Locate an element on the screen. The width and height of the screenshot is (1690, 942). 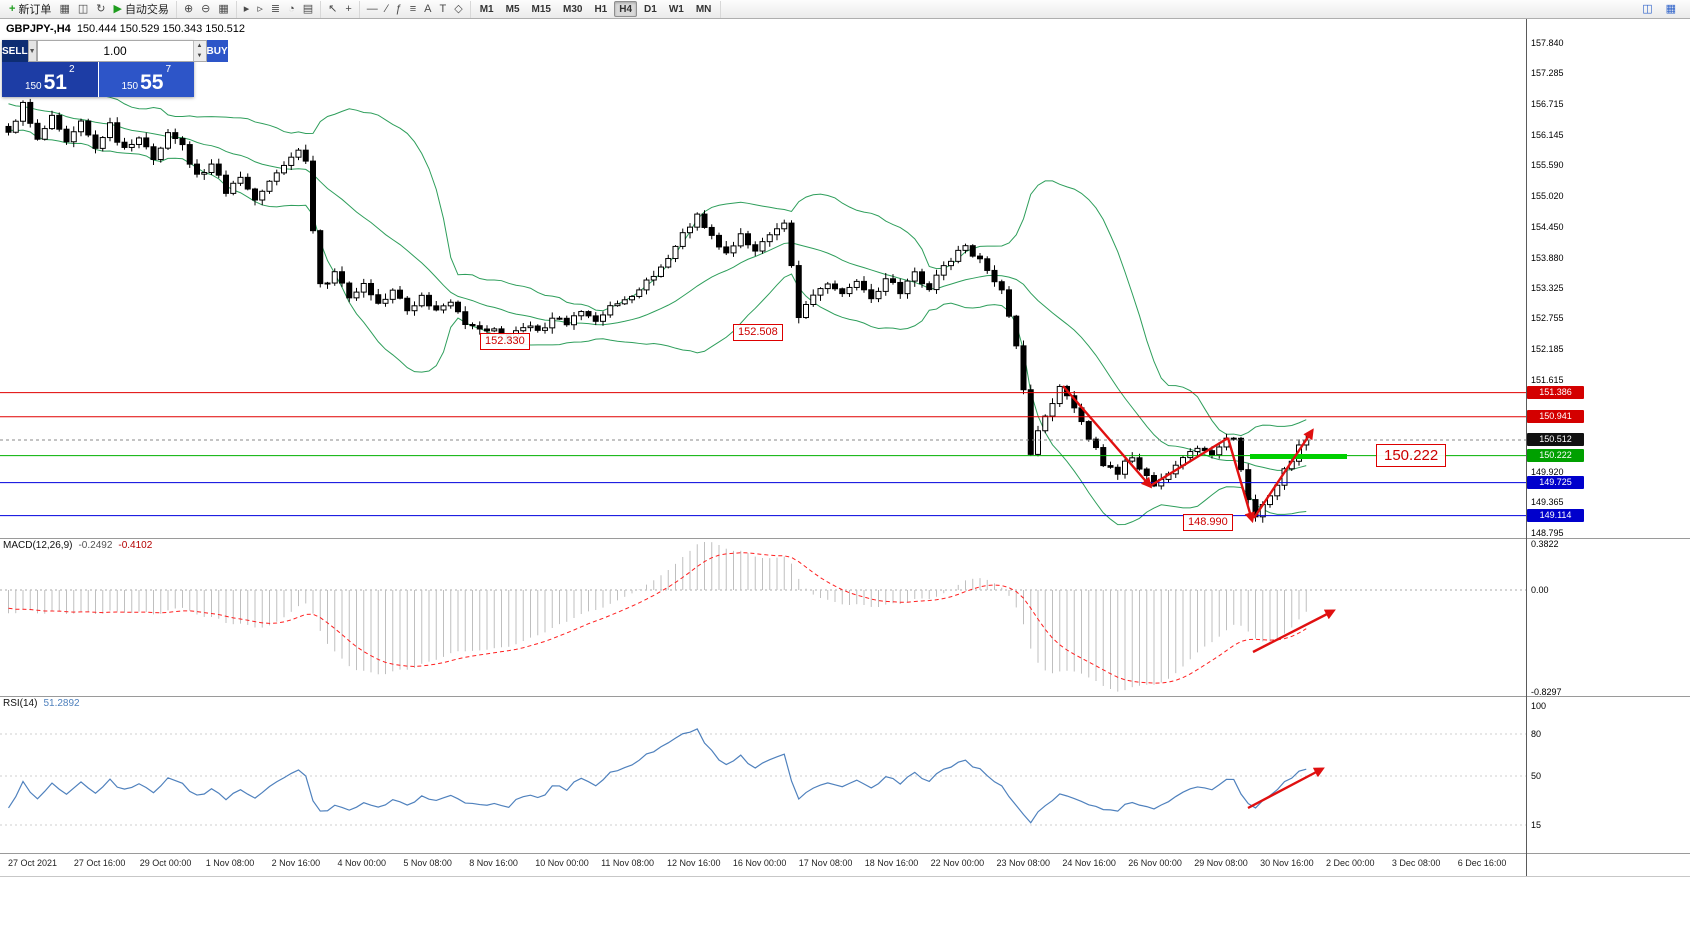
price-annotation: 152.508 is located at coordinates (758, 332).